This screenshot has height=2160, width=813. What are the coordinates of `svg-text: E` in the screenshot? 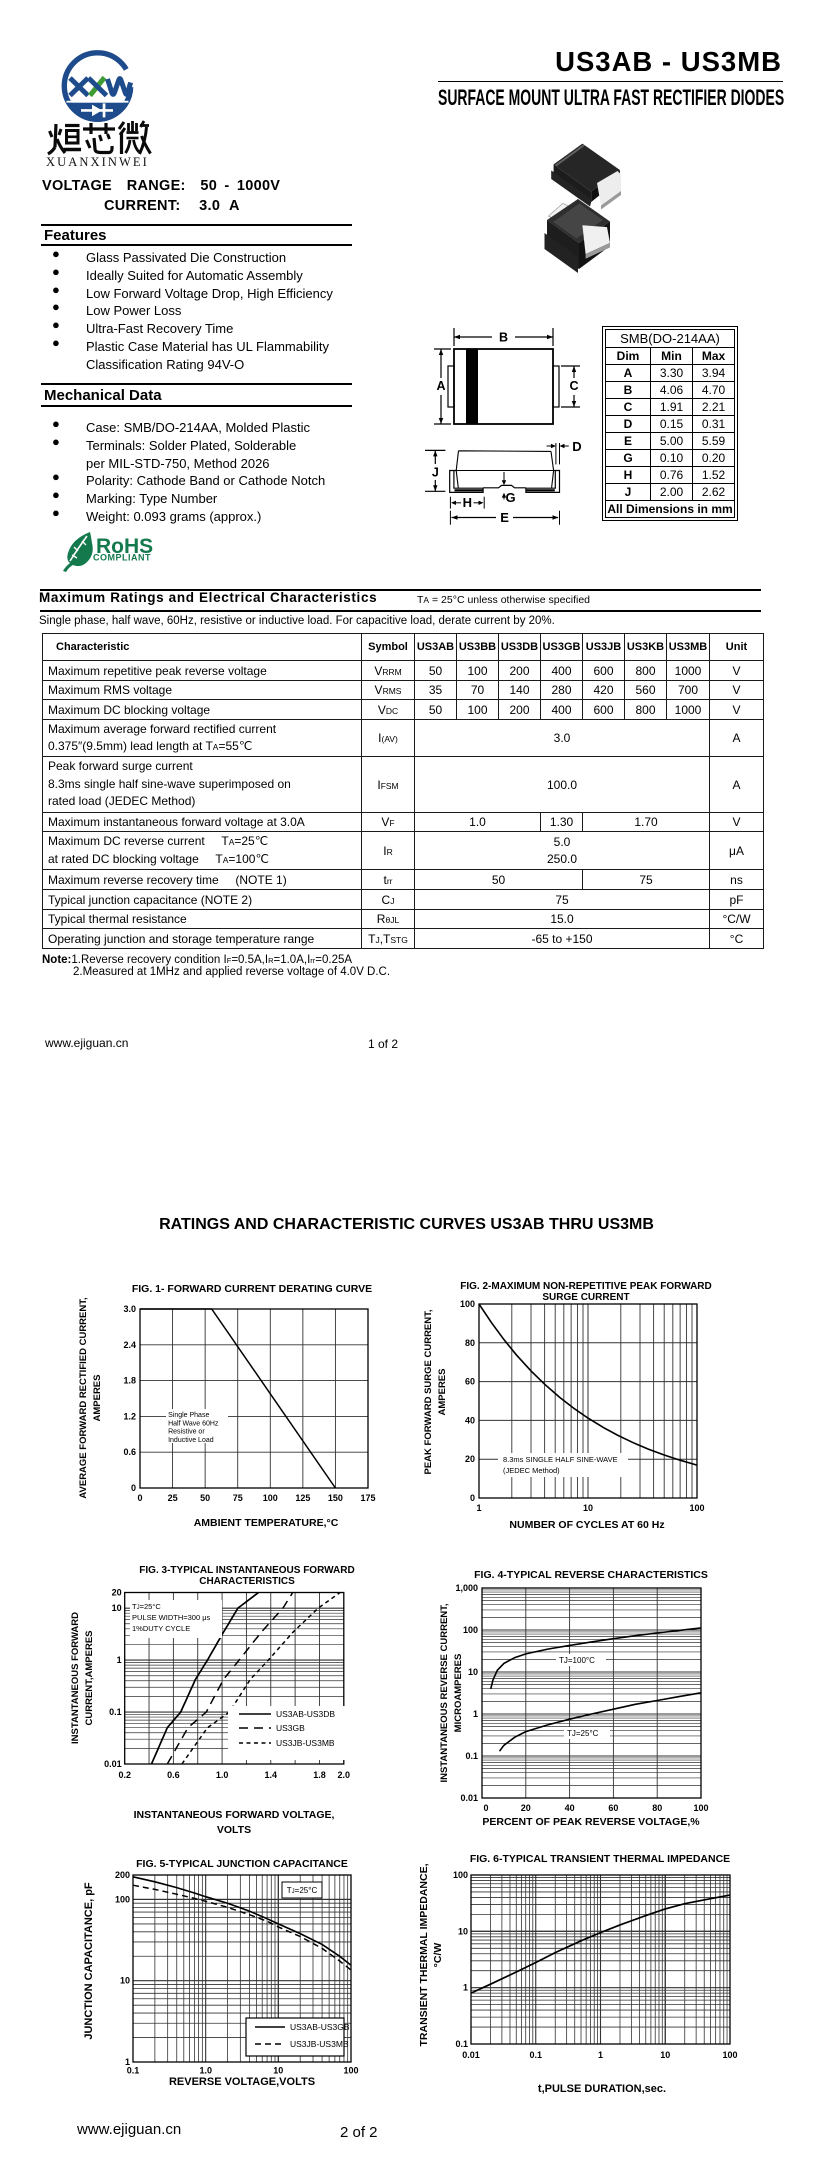 It's located at (504, 517).